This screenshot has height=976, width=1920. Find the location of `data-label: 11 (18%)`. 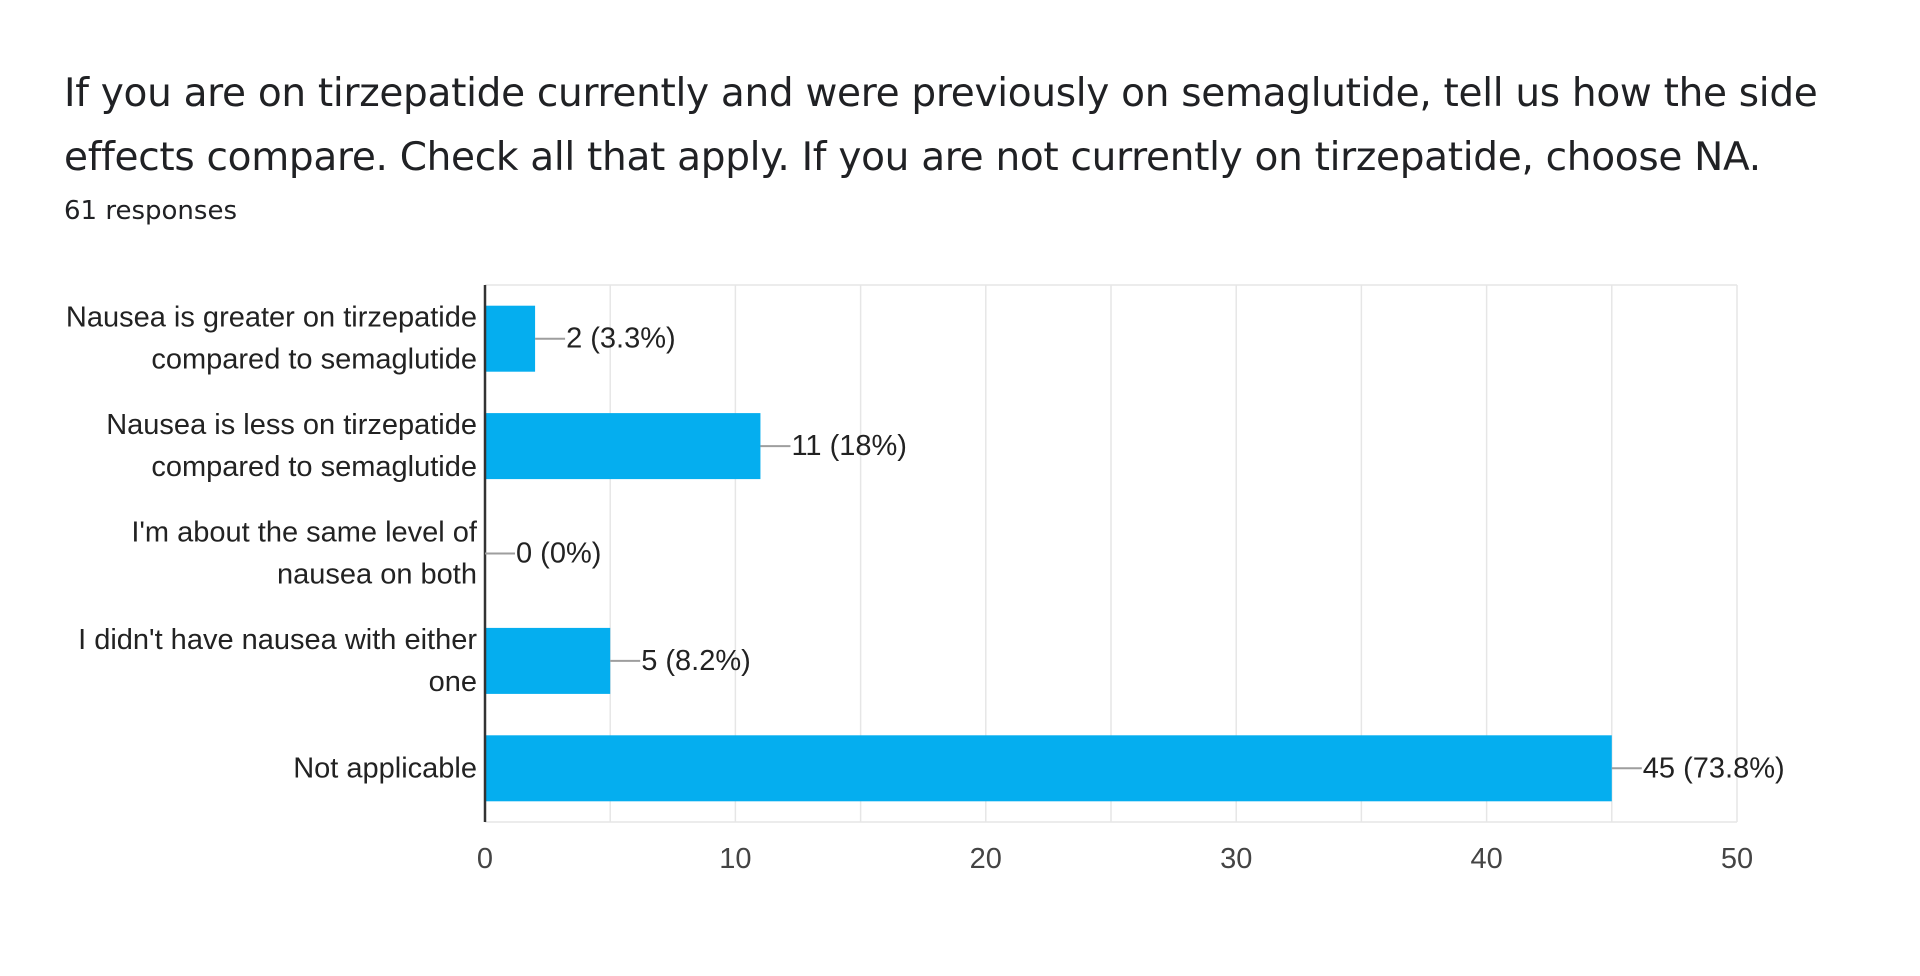

data-label: 11 (18%) is located at coordinates (849, 446).